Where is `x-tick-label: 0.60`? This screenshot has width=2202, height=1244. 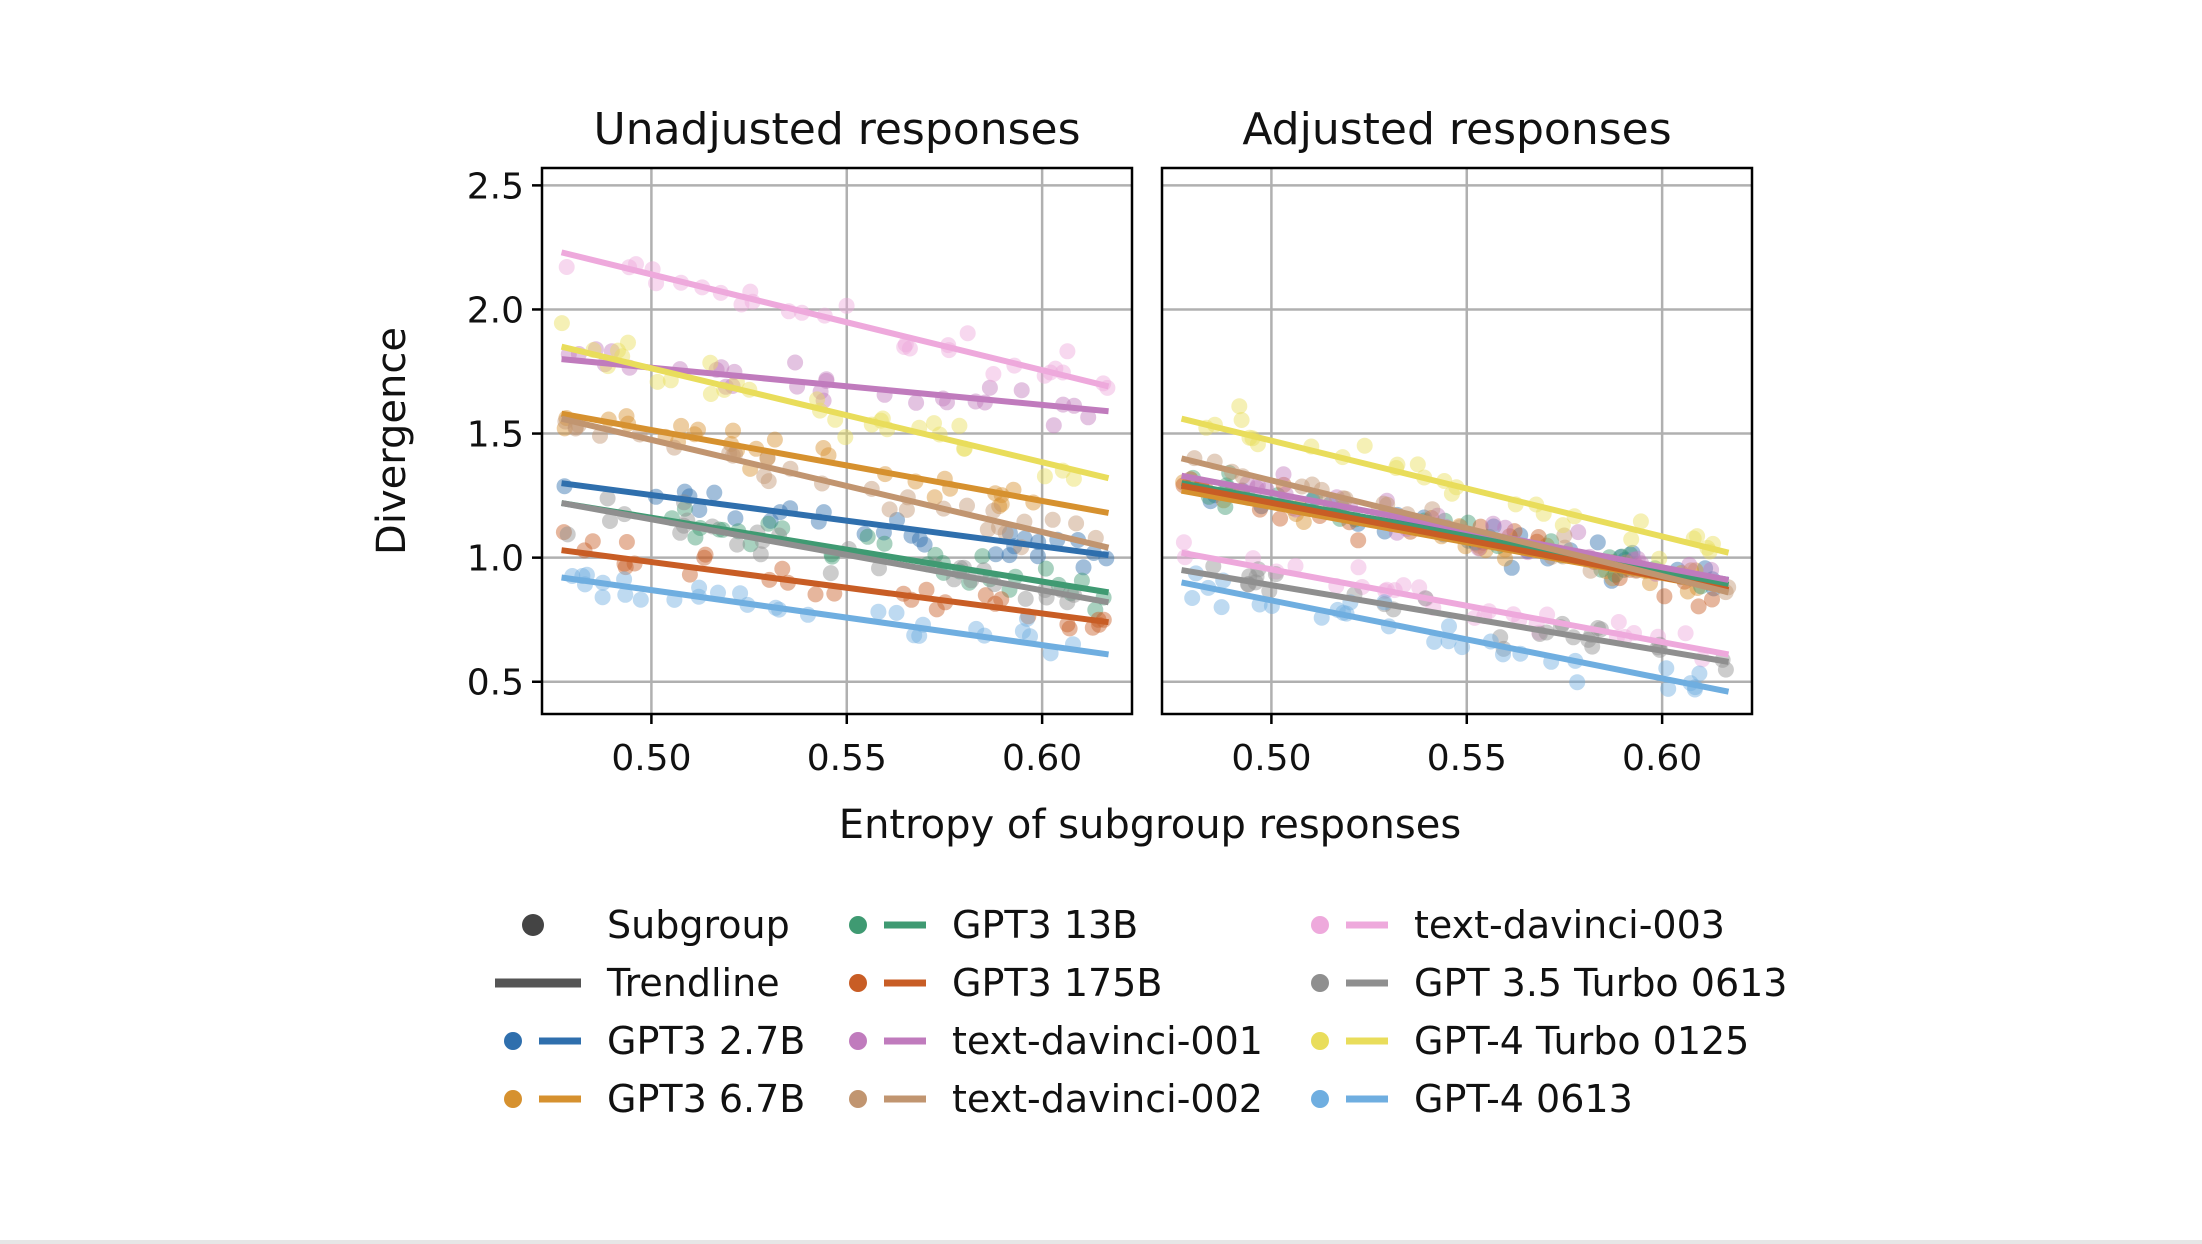
x-tick-label: 0.60 is located at coordinates (1662, 758).